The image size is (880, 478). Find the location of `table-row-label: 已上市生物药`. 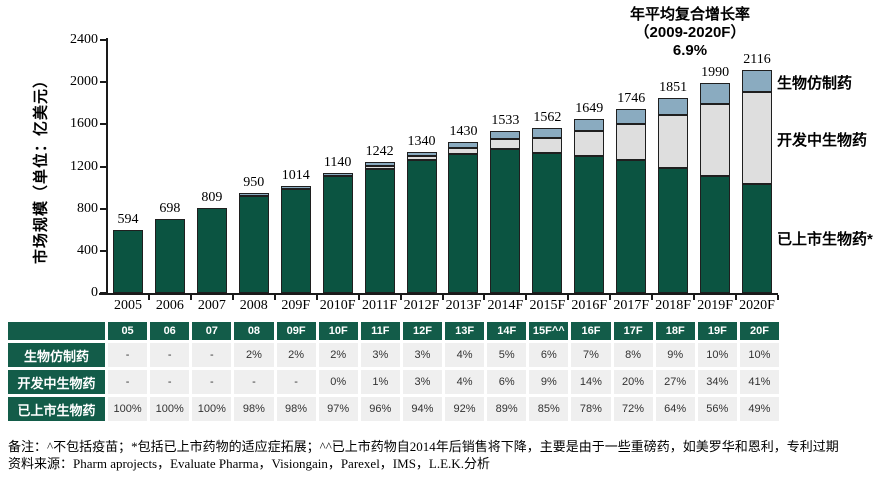

table-row-label: 已上市生物药 is located at coordinates (56, 409).